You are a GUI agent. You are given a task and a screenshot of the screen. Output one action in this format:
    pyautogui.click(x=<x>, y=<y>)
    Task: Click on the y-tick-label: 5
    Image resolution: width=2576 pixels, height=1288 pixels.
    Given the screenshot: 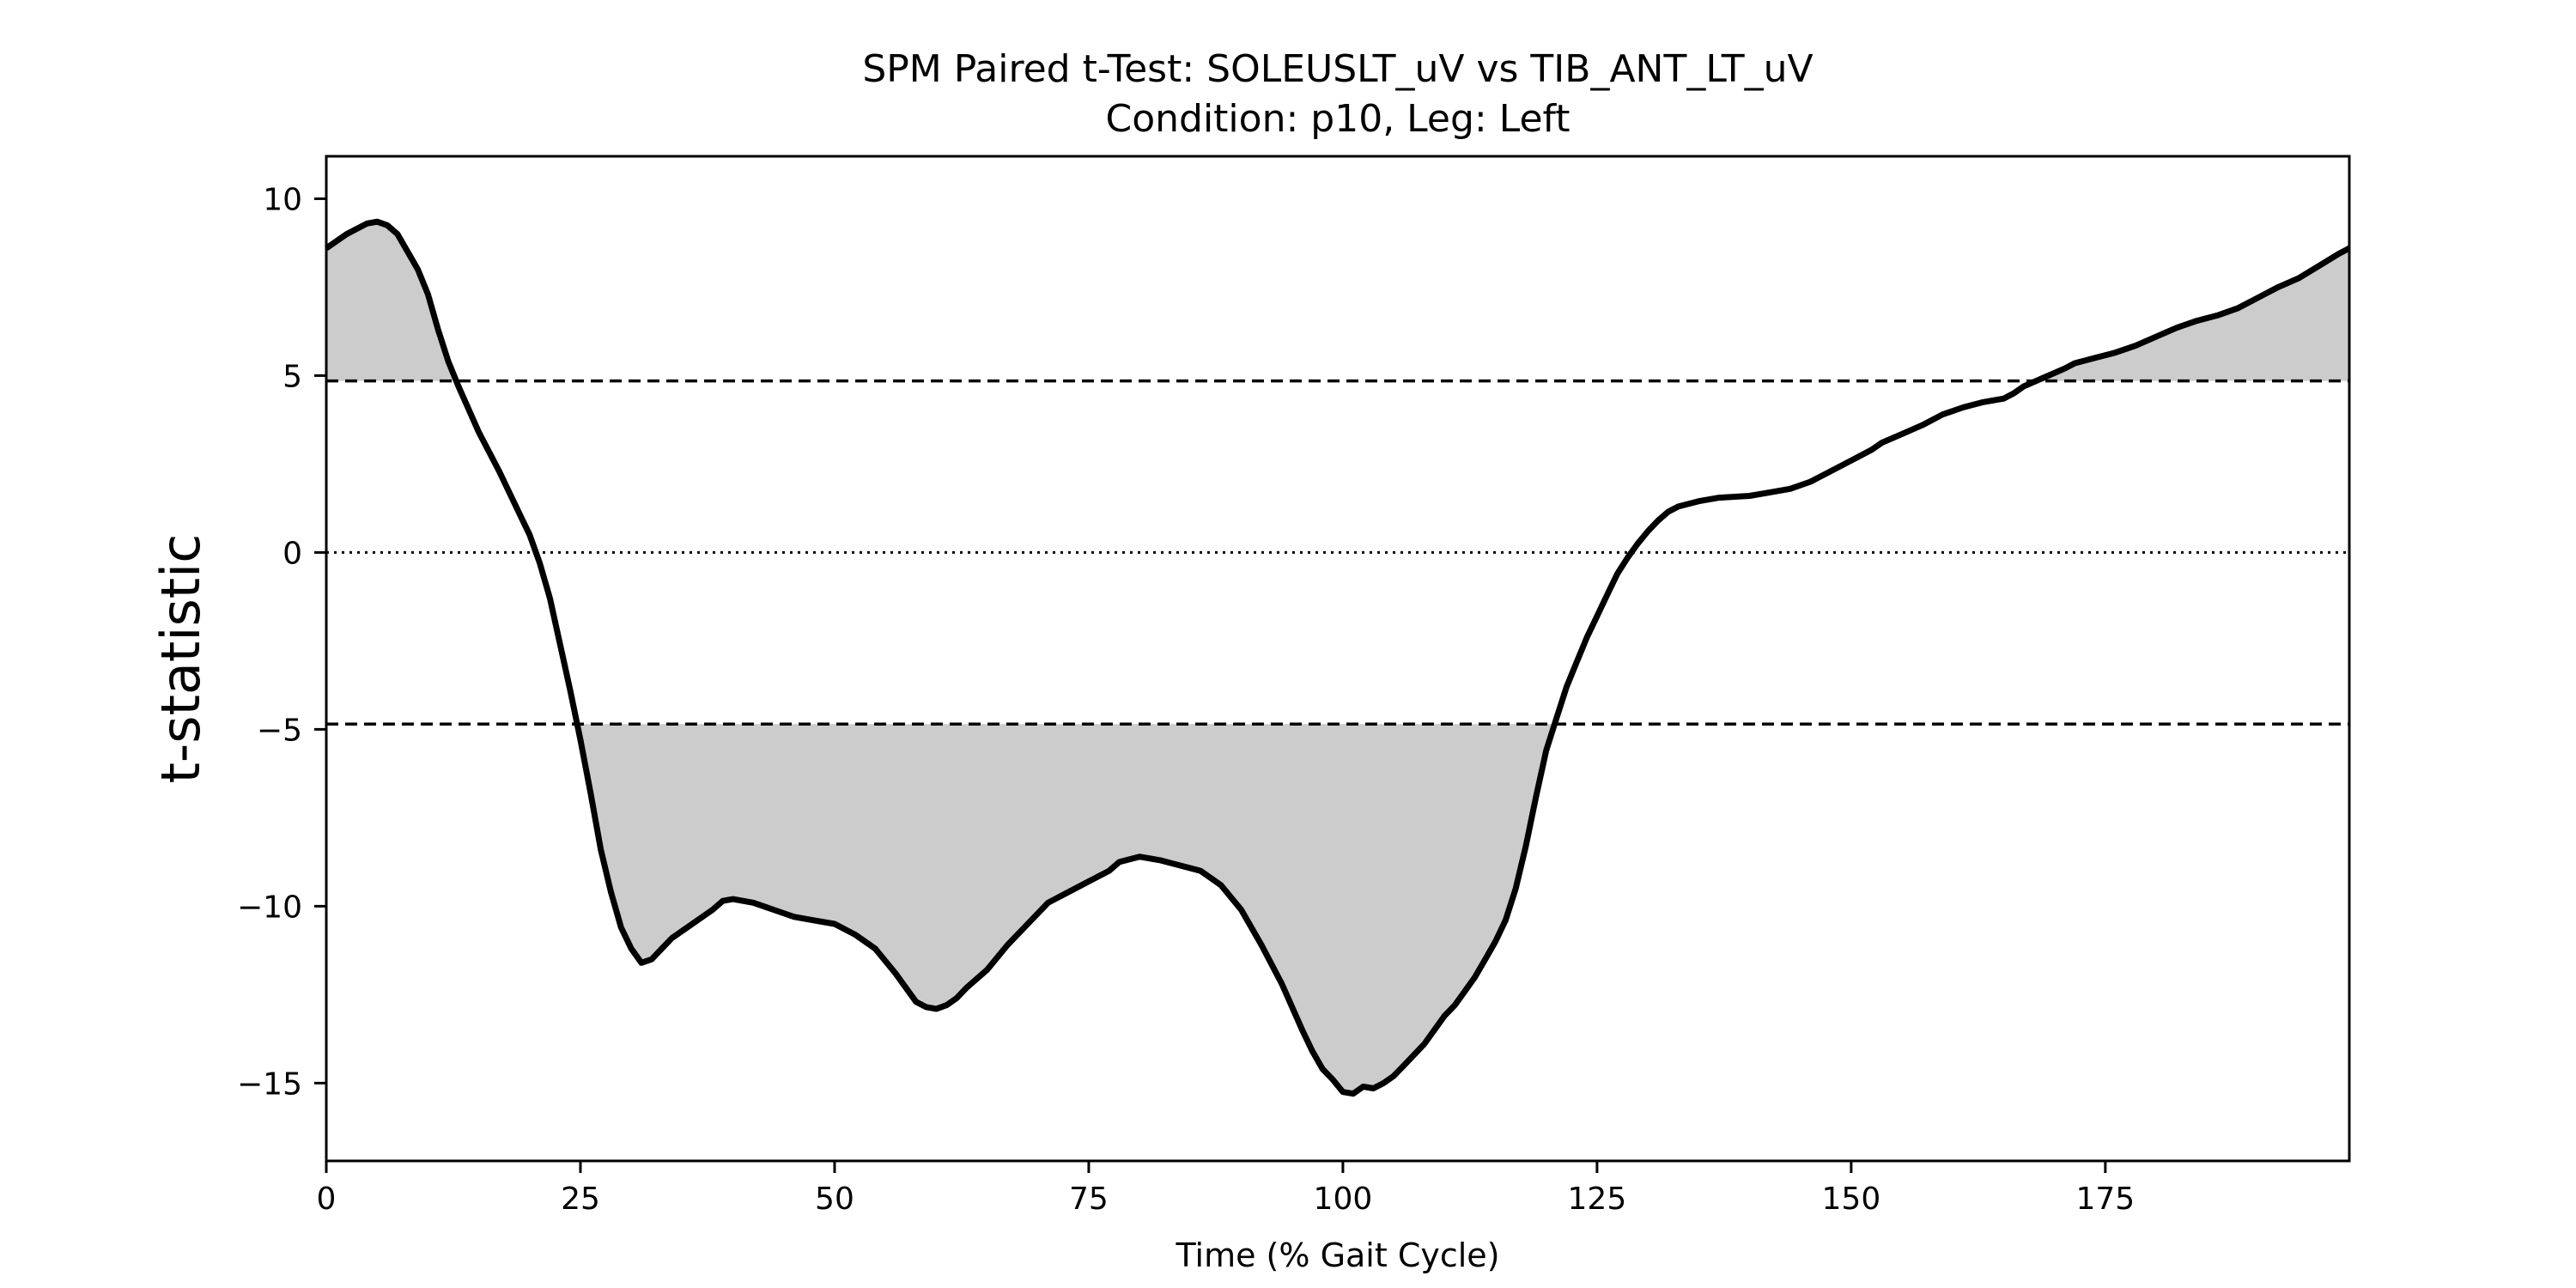 What is the action you would take?
    pyautogui.click(x=292, y=377)
    